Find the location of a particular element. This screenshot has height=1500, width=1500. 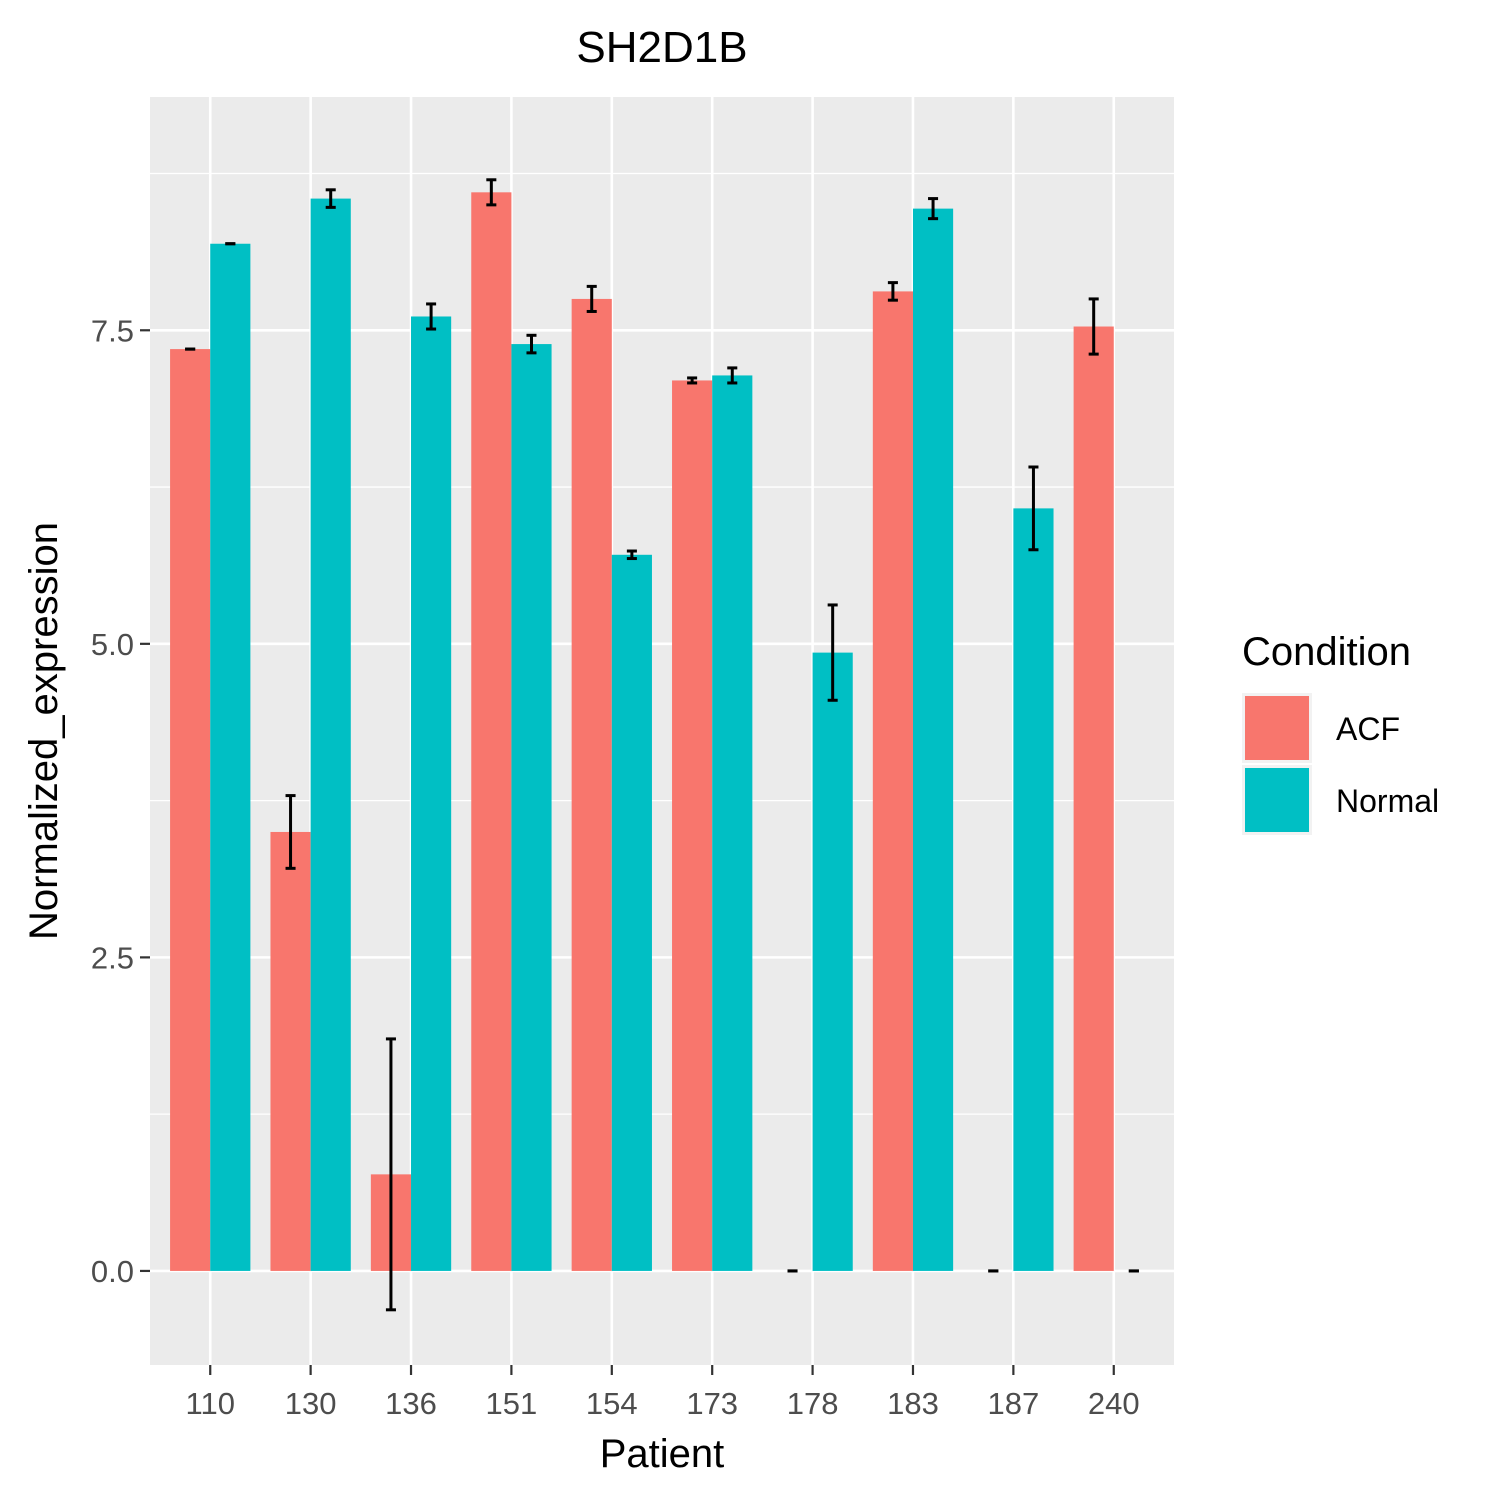

legend-label: Normal is located at coordinates (1387, 801).